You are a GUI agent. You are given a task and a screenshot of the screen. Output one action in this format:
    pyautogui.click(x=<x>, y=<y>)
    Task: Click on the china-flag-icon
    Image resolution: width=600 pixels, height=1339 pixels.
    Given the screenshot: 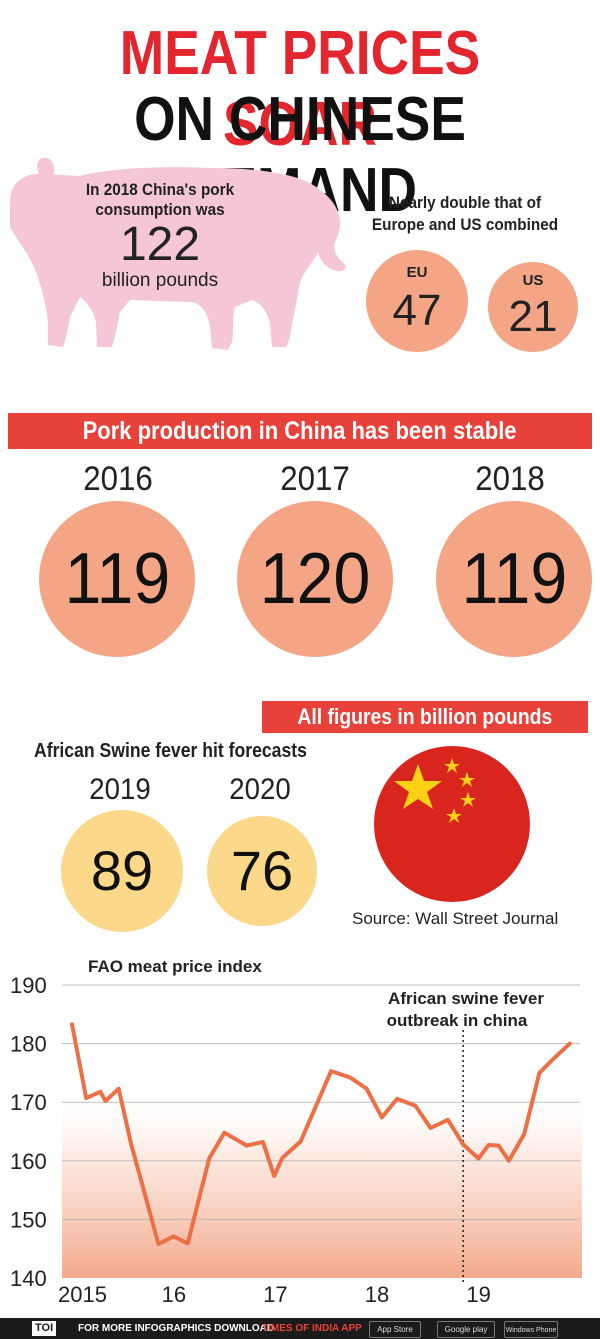 What is the action you would take?
    pyautogui.click(x=452, y=824)
    